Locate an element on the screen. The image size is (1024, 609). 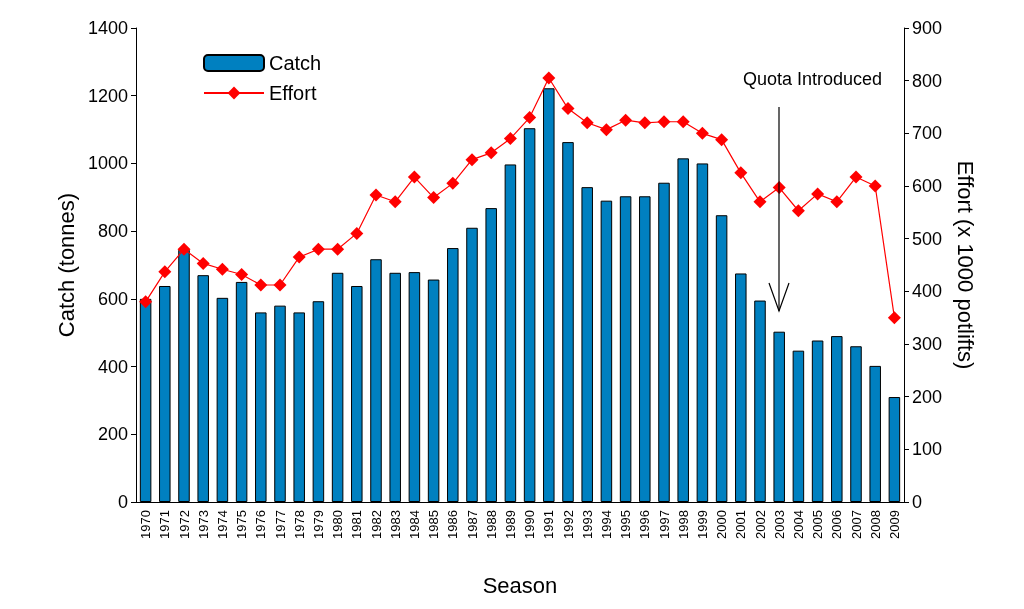
x-tick-label: 2002 is located at coordinates (760, 524).